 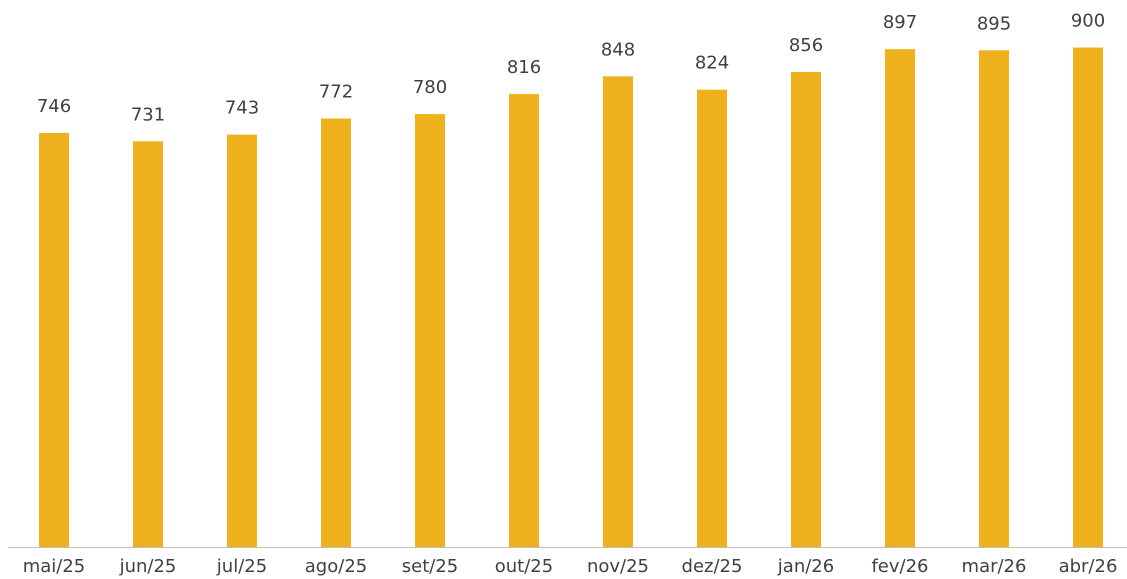 I want to click on data-label: 824, so click(x=712, y=63).